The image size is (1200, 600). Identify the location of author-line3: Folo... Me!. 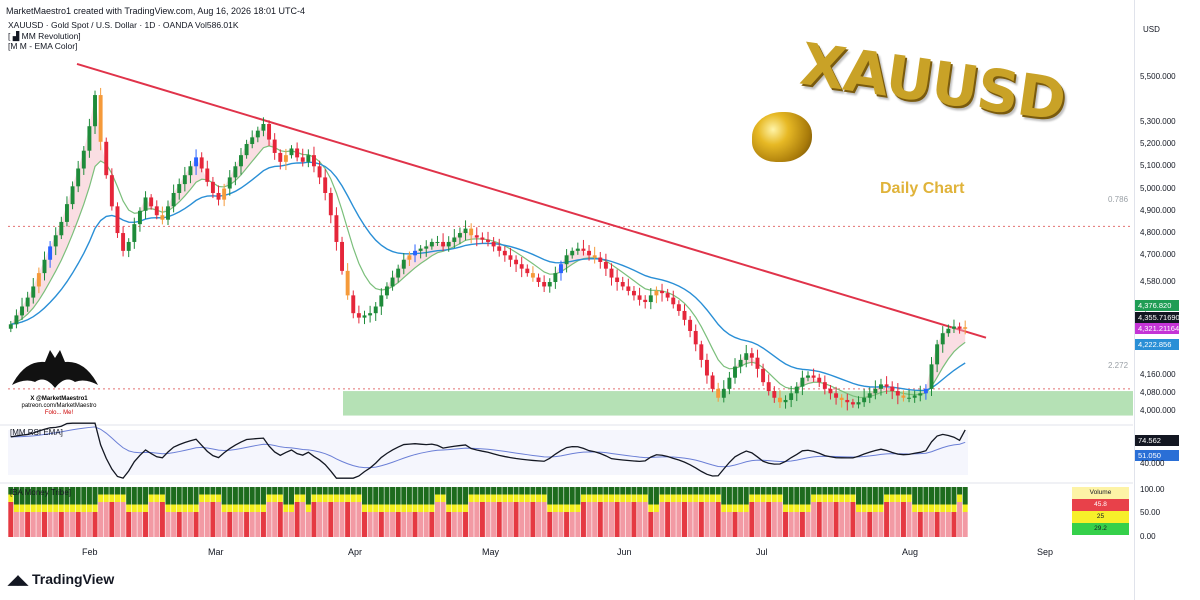
(59, 413).